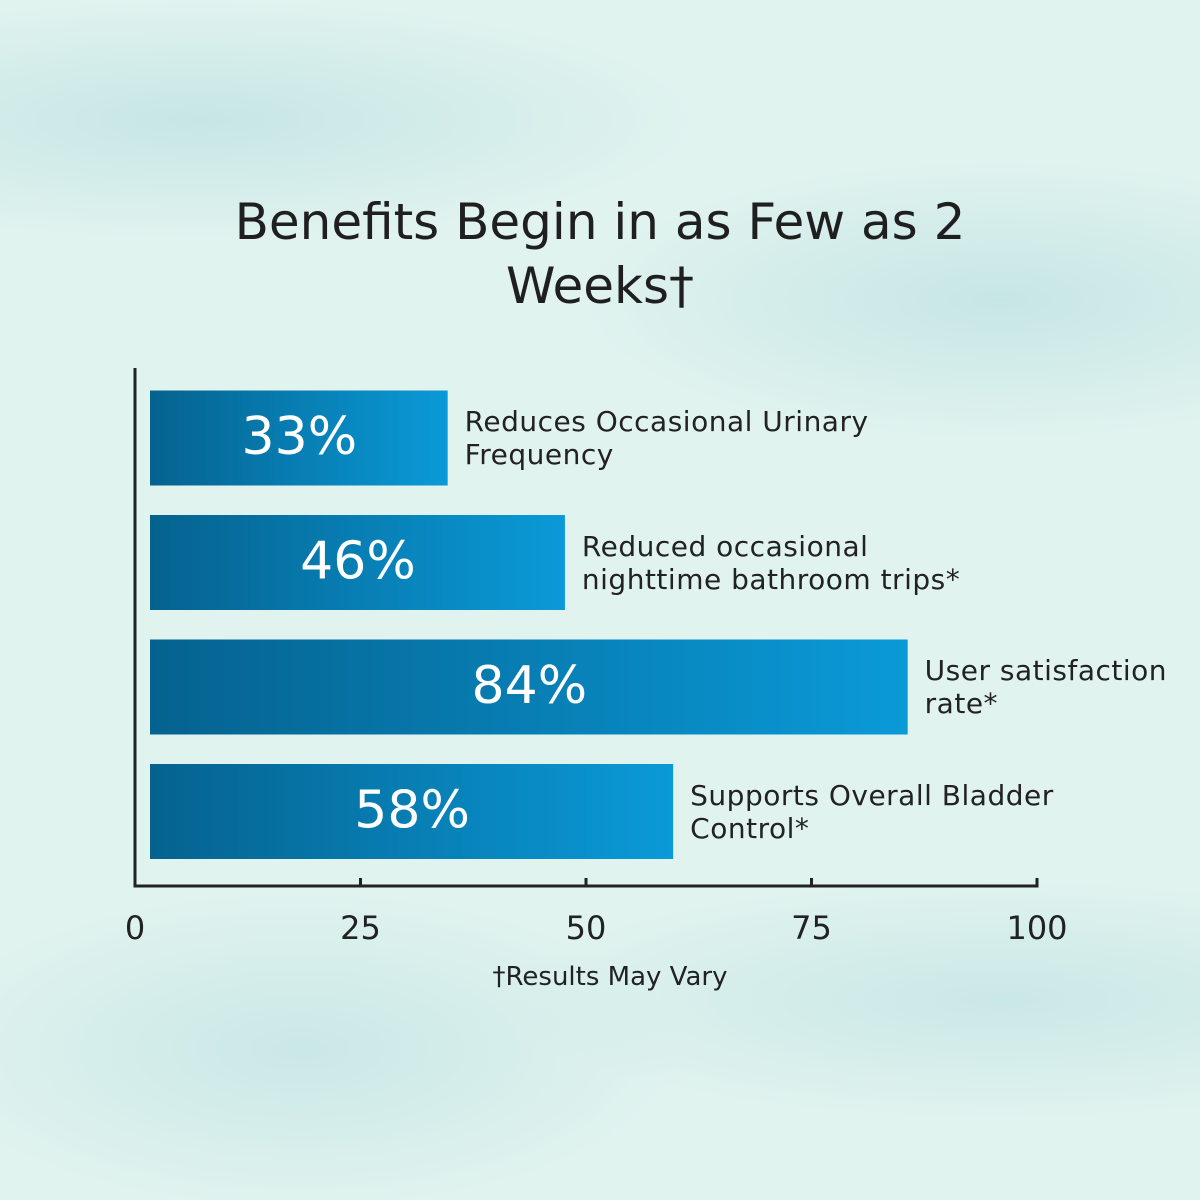  I want to click on chart-title: Benefits Begin in as Few as 2 Weeks†, so click(600, 254).